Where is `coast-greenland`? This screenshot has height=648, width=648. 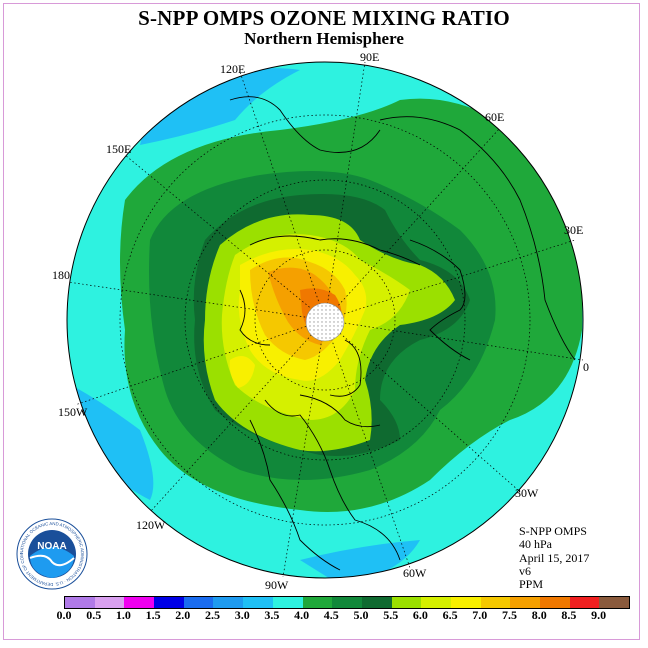 coast-greenland is located at coordinates (345, 368).